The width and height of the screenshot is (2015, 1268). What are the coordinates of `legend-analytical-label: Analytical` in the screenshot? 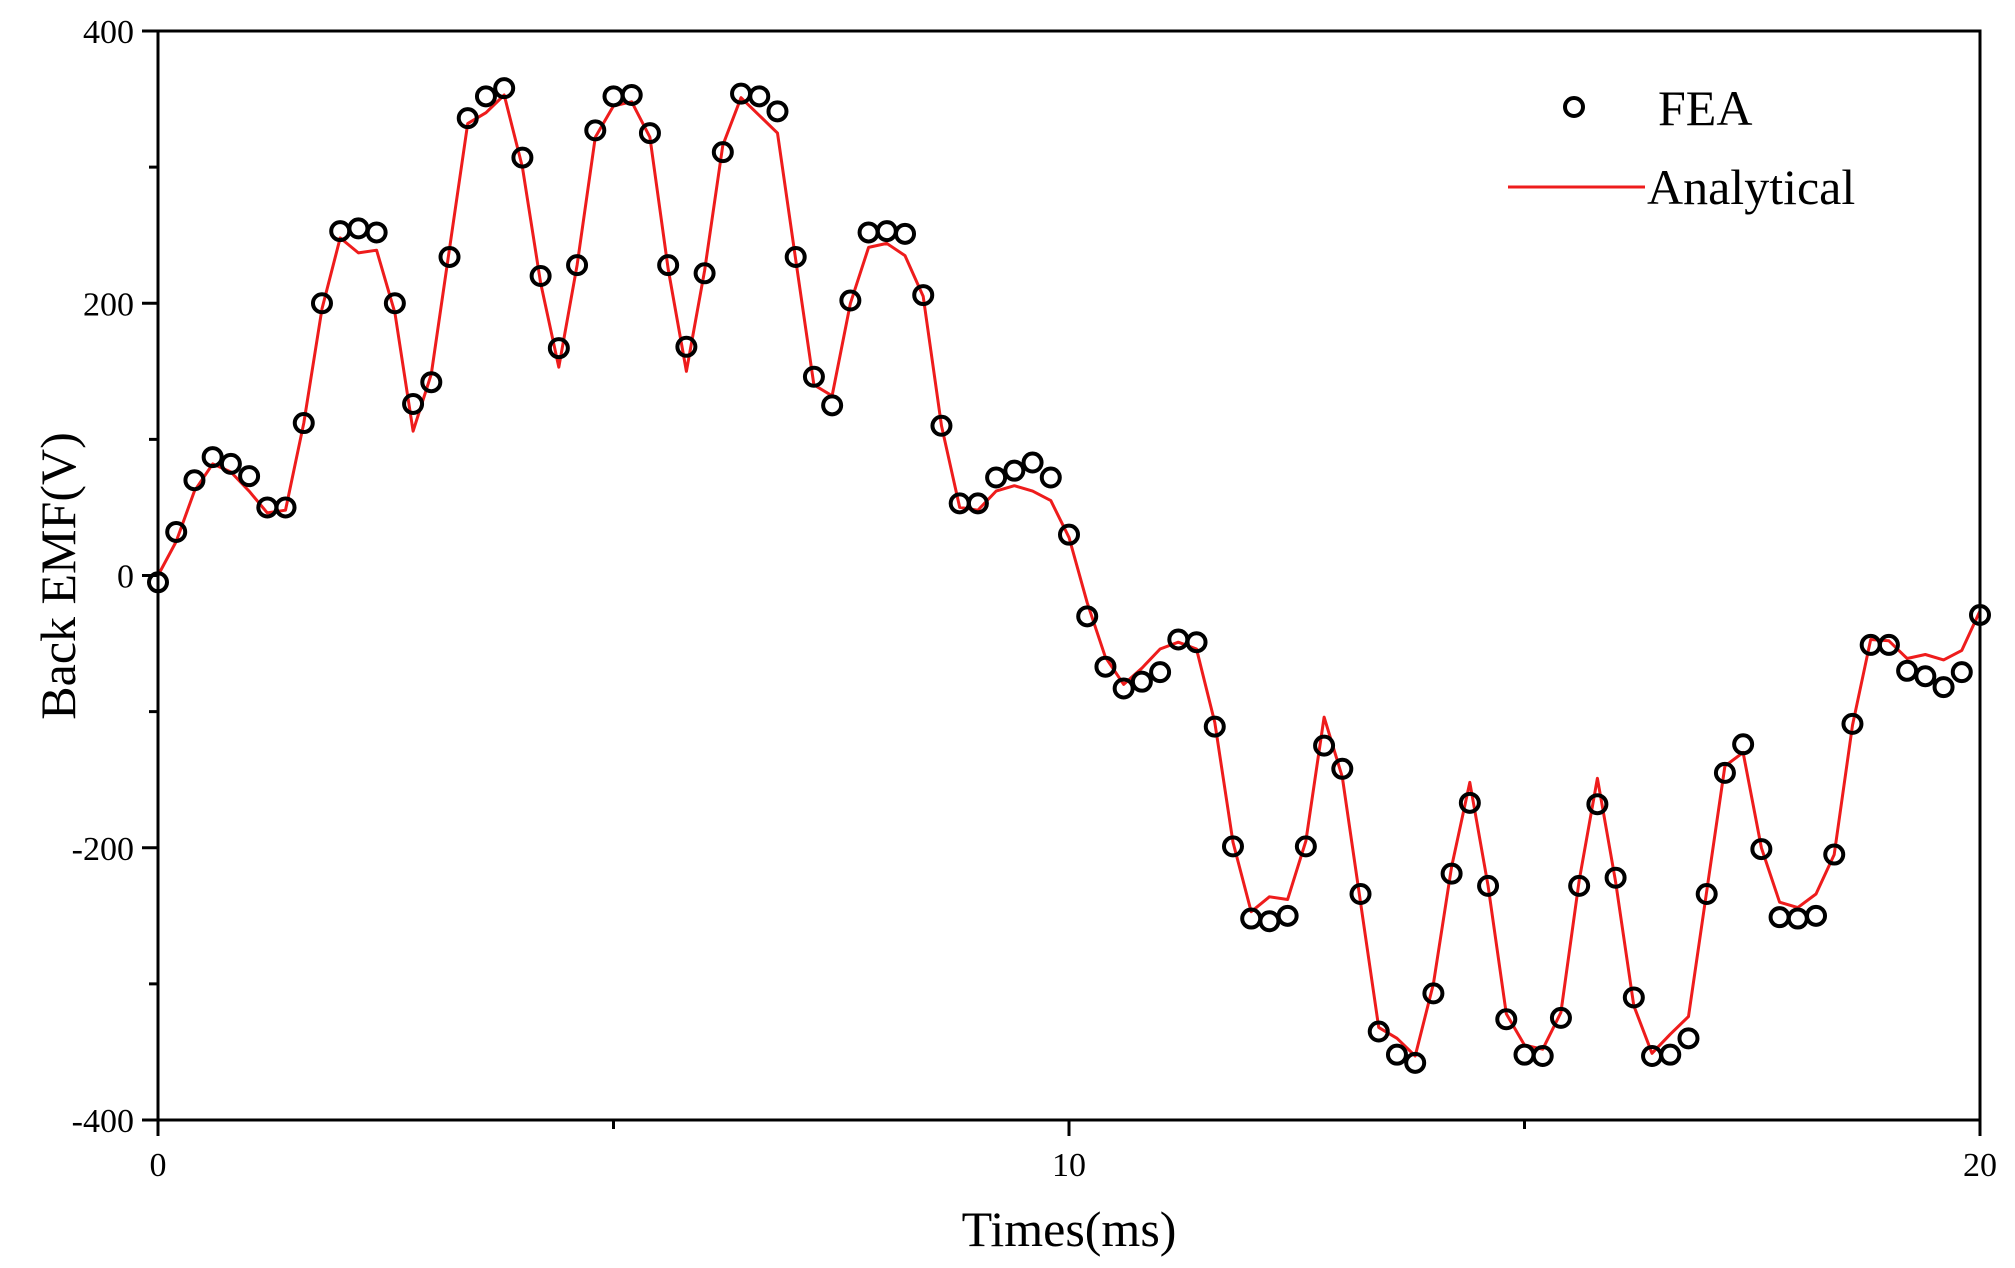 It's located at (1751, 187).